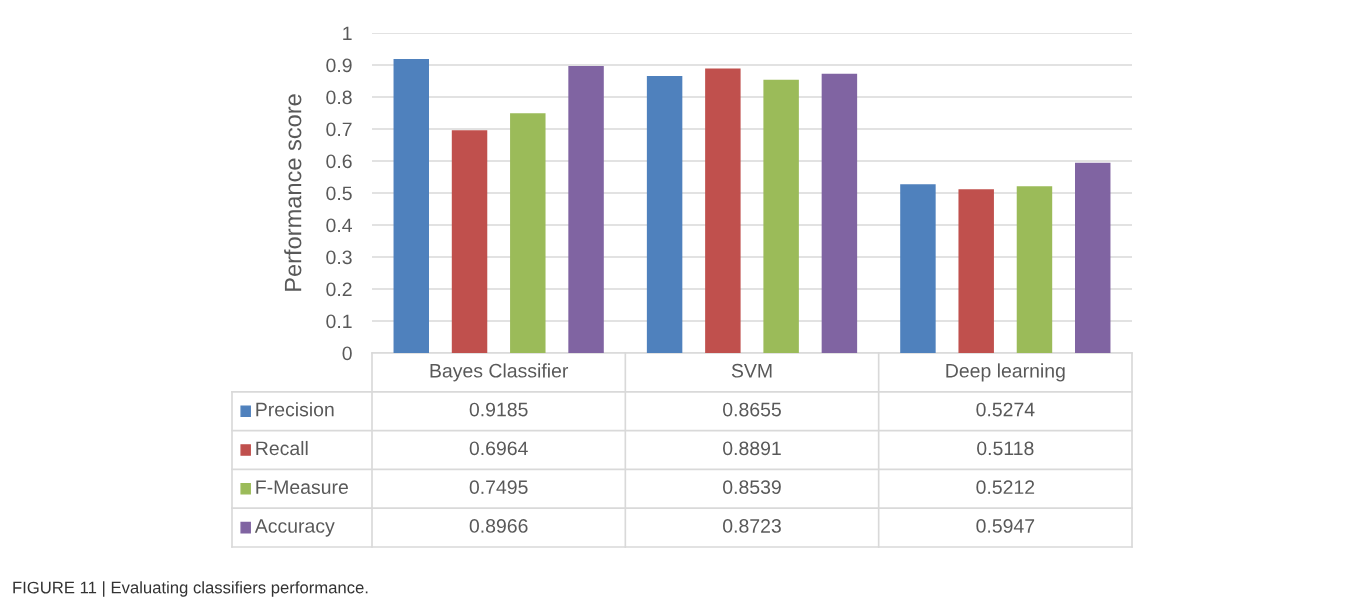 This screenshot has width=1357, height=614. What do you see at coordinates (1005, 526) in the screenshot?
I see `data-label: 0.5947` at bounding box center [1005, 526].